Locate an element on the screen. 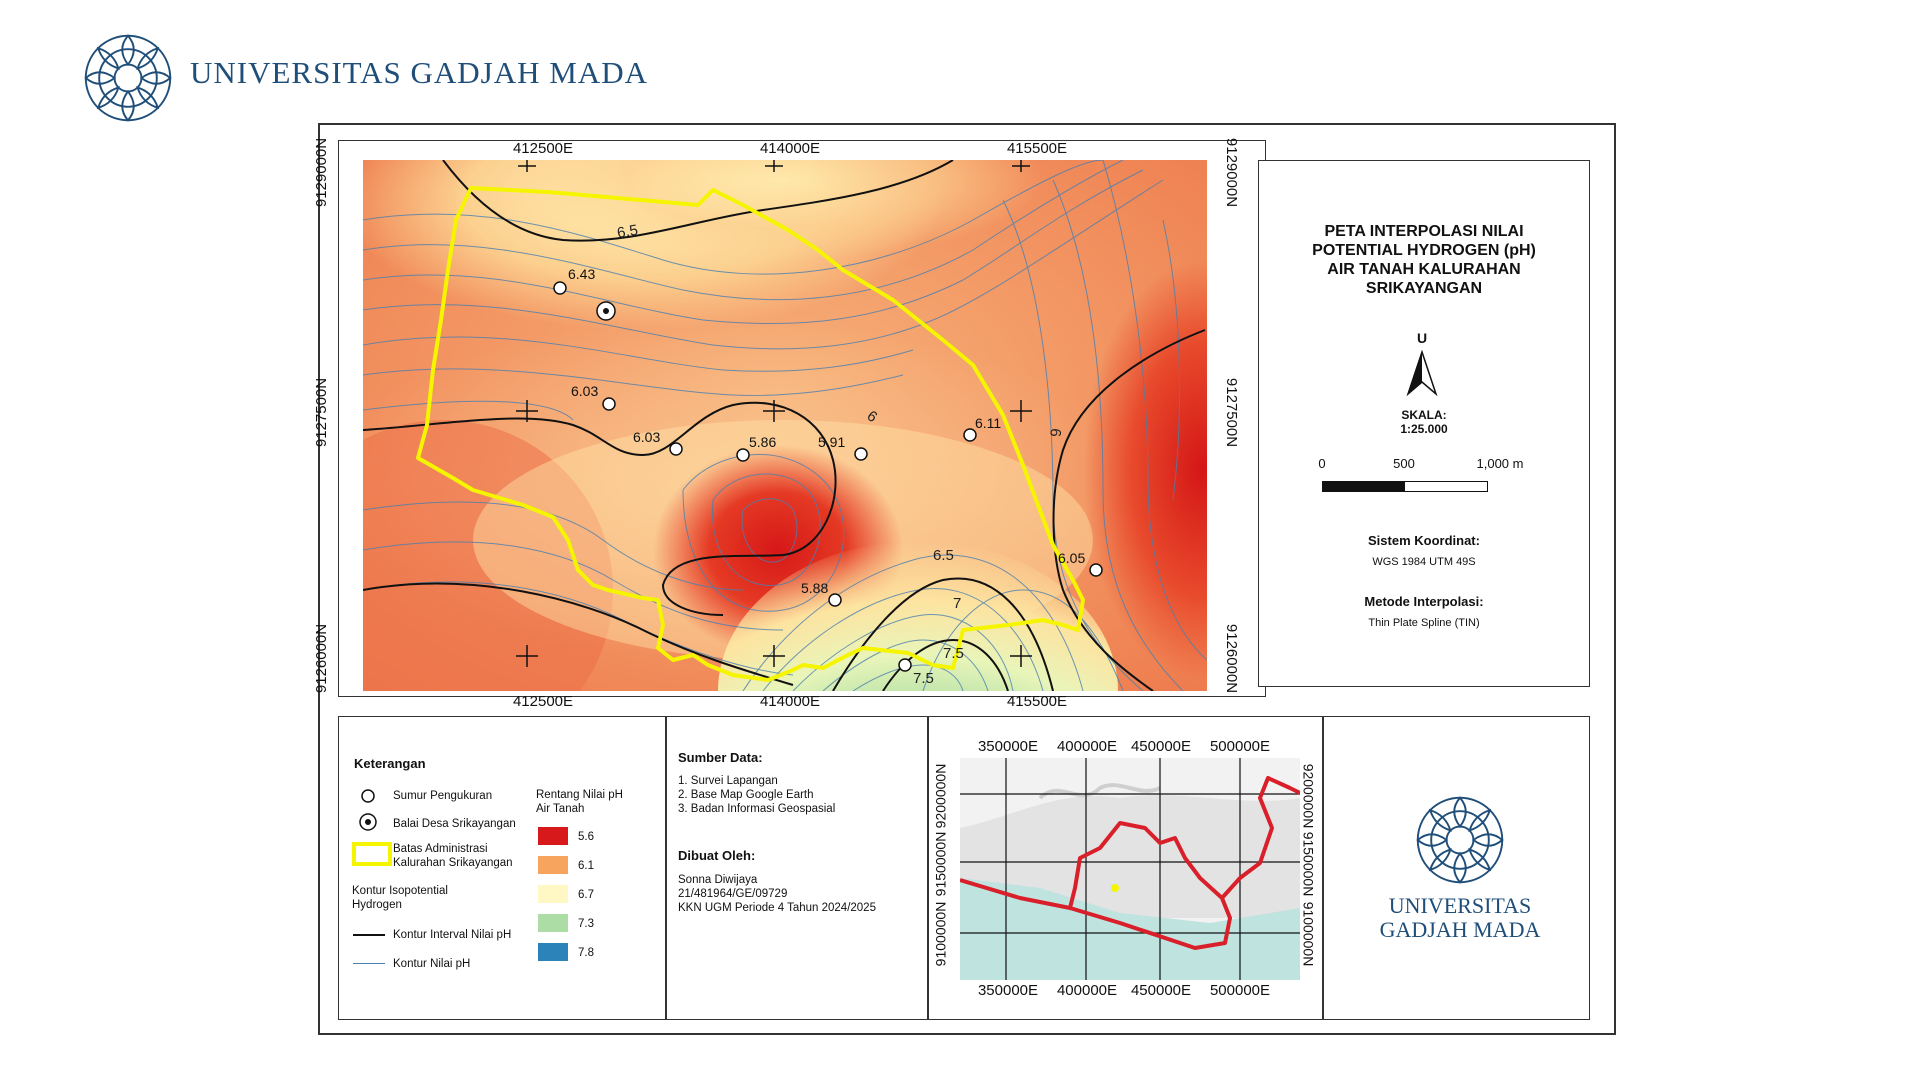  coord-left: 9127500N is located at coordinates (322, 412).